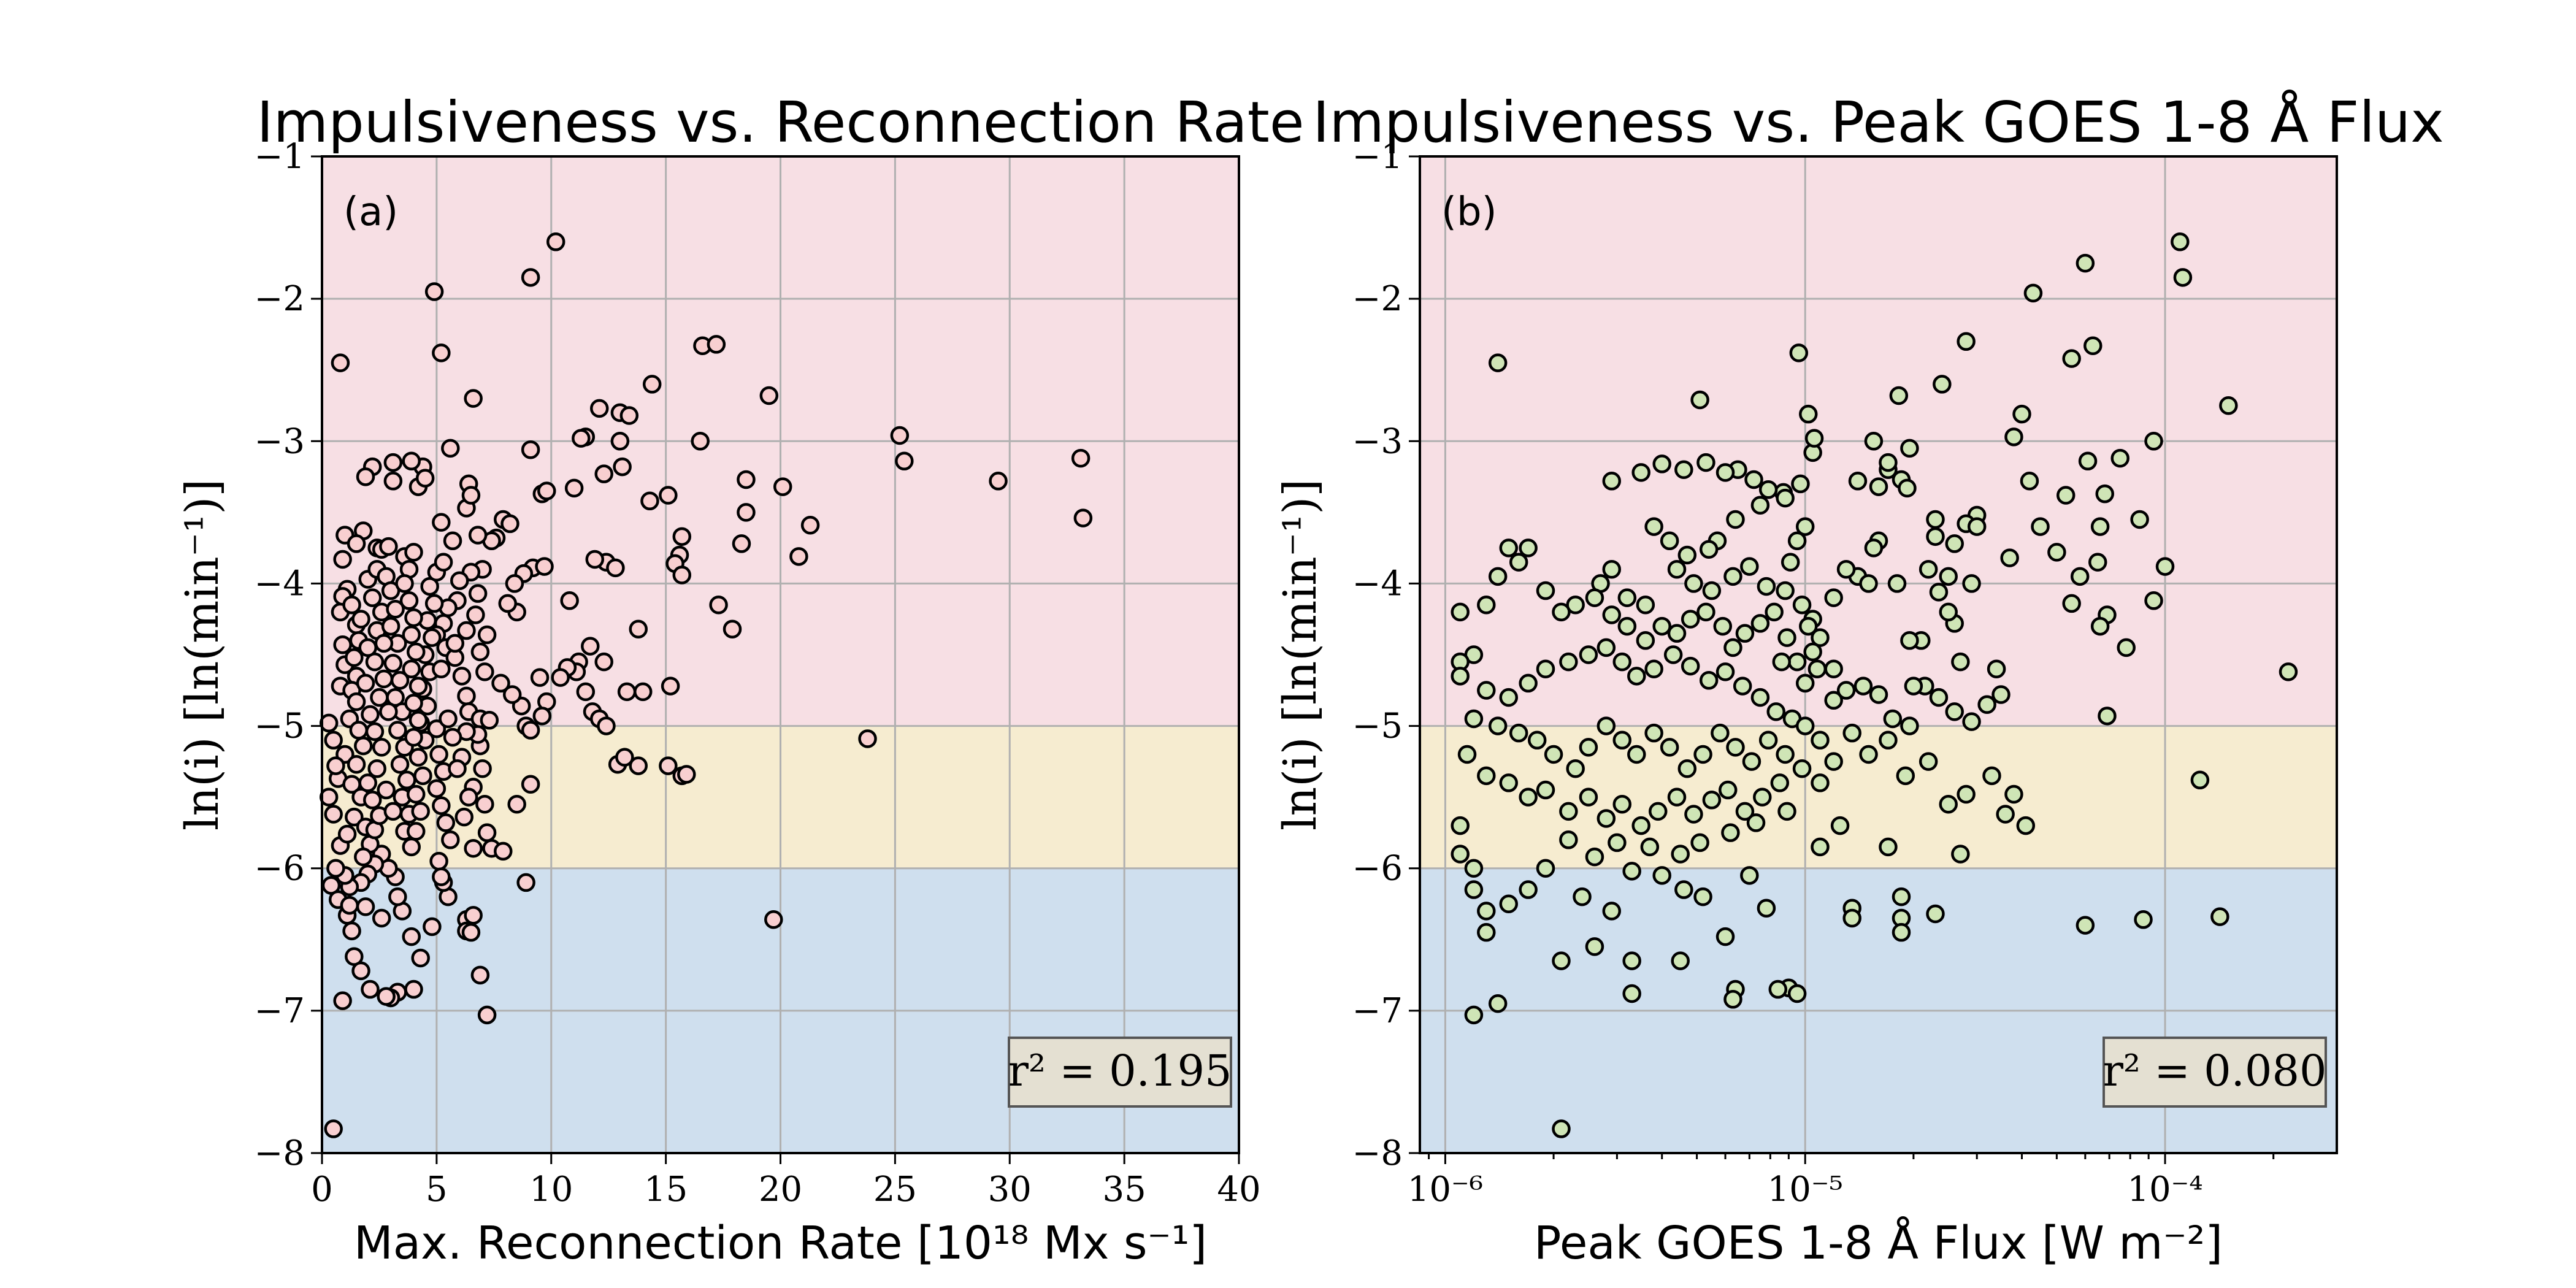  Describe the element at coordinates (1878, 1243) in the screenshot. I see `x-axis-label: Peak GOES 1-8 Å Flux [W m⁻²]` at that location.